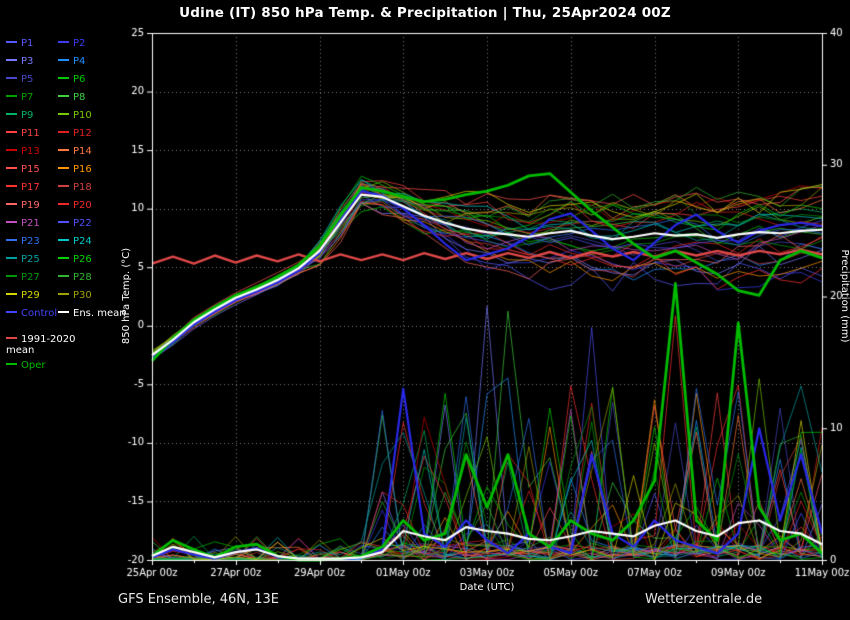  Describe the element at coordinates (82, 169) in the screenshot. I see `legend-item-label: P16` at that location.